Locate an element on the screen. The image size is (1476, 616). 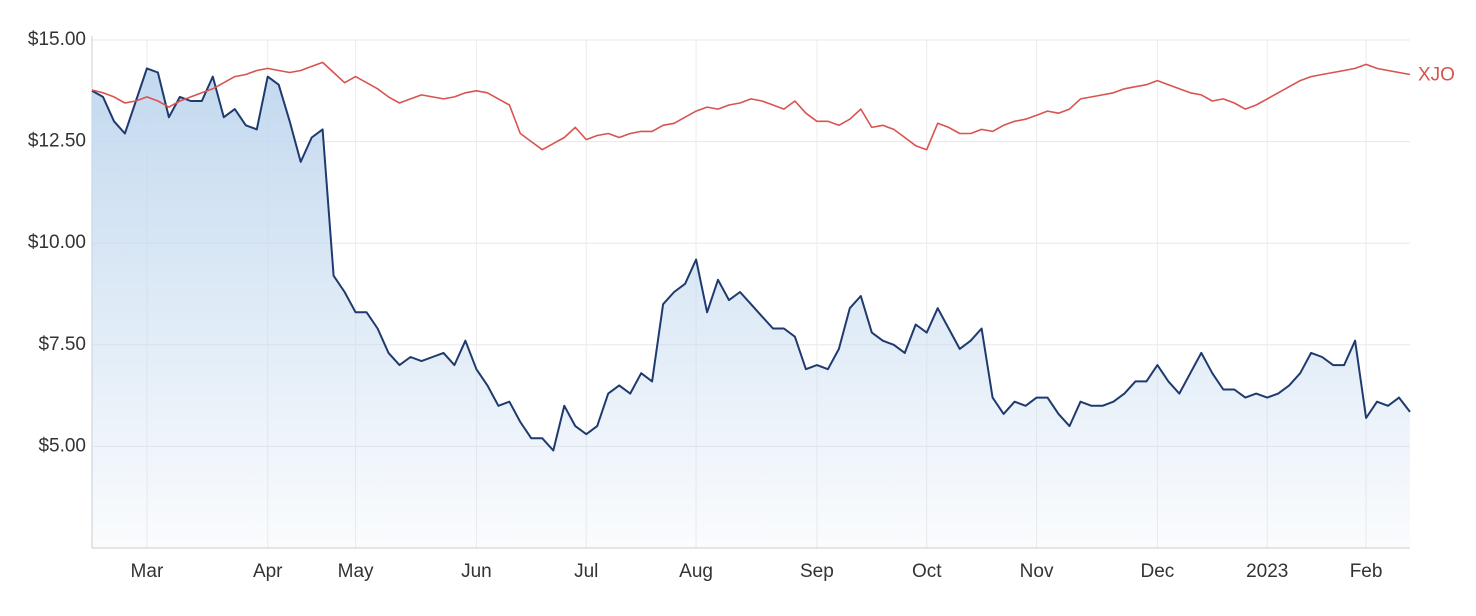
x-tick-label: Apr is located at coordinates (268, 571).